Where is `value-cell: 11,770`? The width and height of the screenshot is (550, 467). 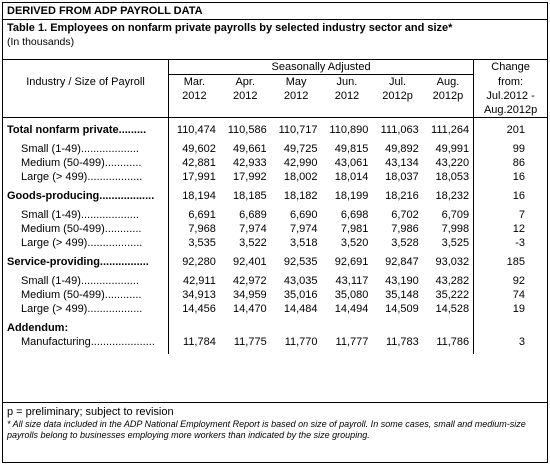 value-cell: 11,770 is located at coordinates (301, 342).